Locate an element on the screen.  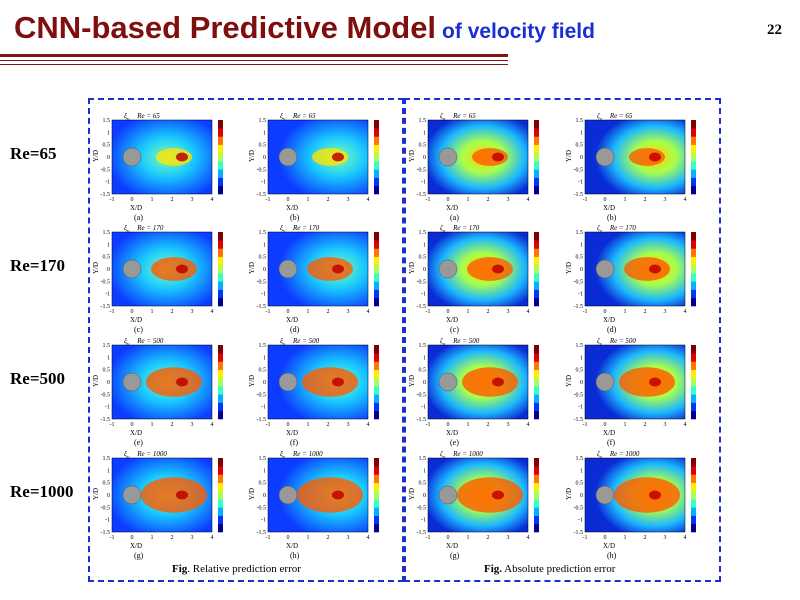
subfigure-label: (d) is located at coordinates (295, 329).